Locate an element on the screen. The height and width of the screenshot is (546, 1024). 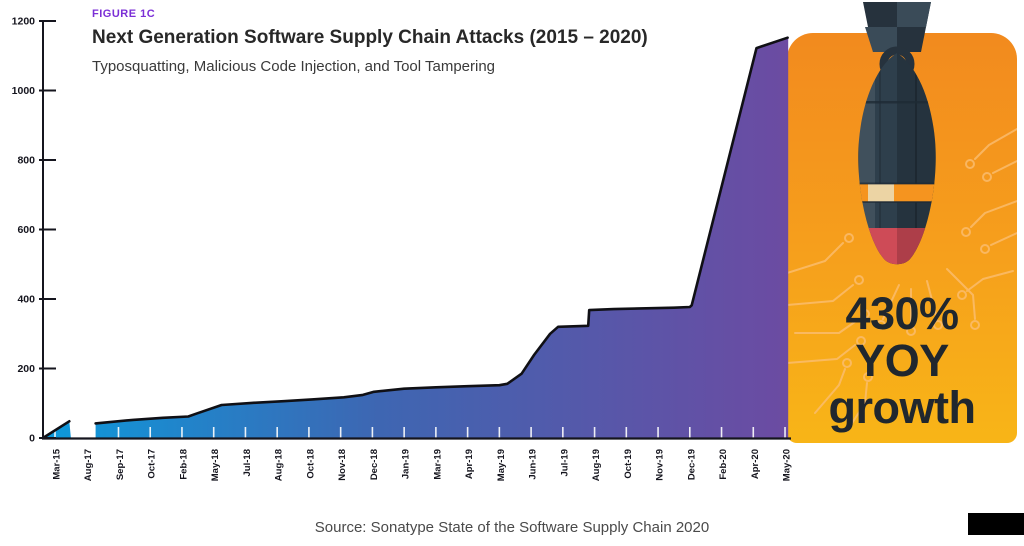
x-axis-label: Oct-17 is located at coordinates (152, 464).